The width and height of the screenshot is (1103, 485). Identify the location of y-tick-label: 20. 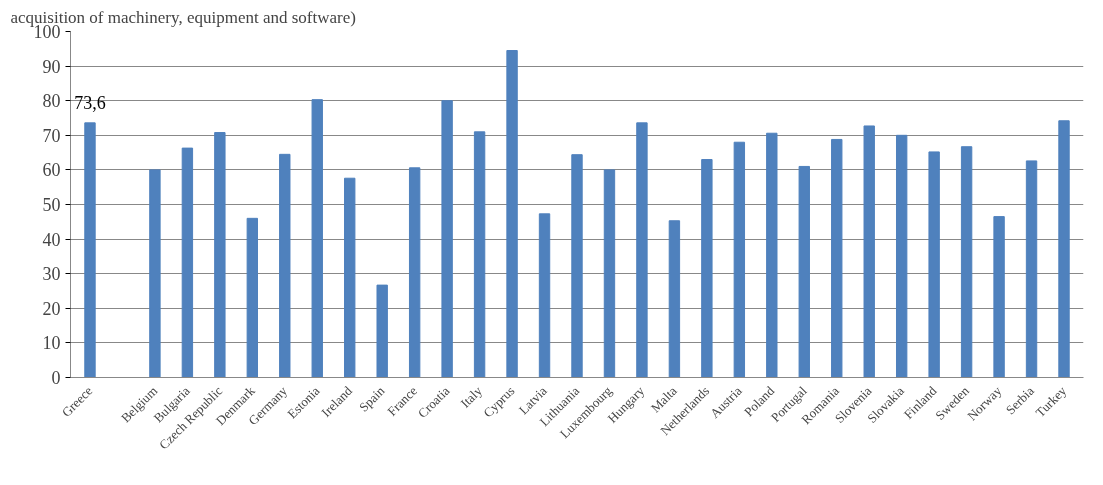
(51, 308).